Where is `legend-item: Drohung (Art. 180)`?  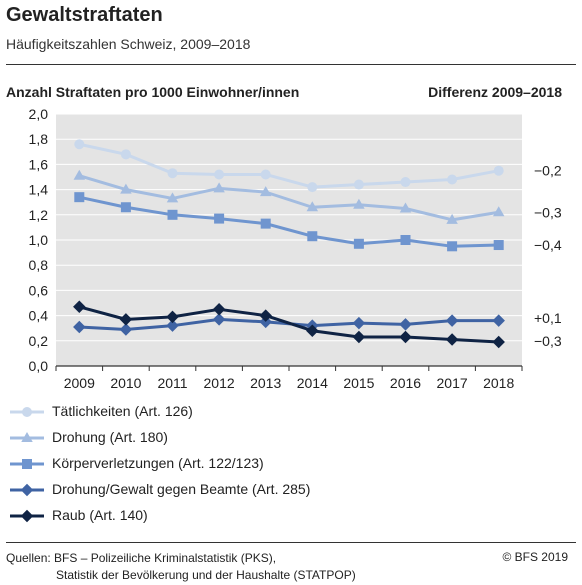 legend-item: Drohung (Art. 180) is located at coordinates (188, 438).